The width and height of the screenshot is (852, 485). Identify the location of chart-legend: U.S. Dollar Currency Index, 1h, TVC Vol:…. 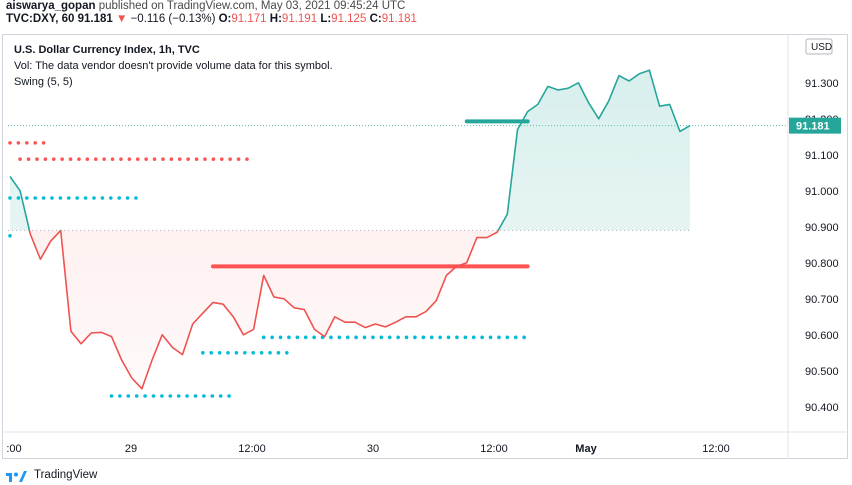
(173, 66).